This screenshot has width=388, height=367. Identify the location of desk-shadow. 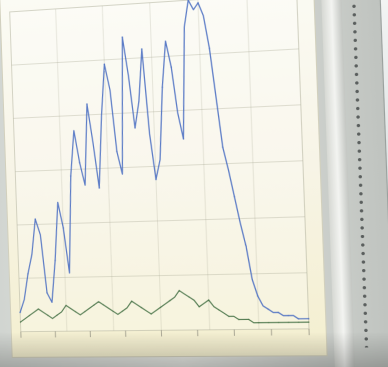
(194, 349).